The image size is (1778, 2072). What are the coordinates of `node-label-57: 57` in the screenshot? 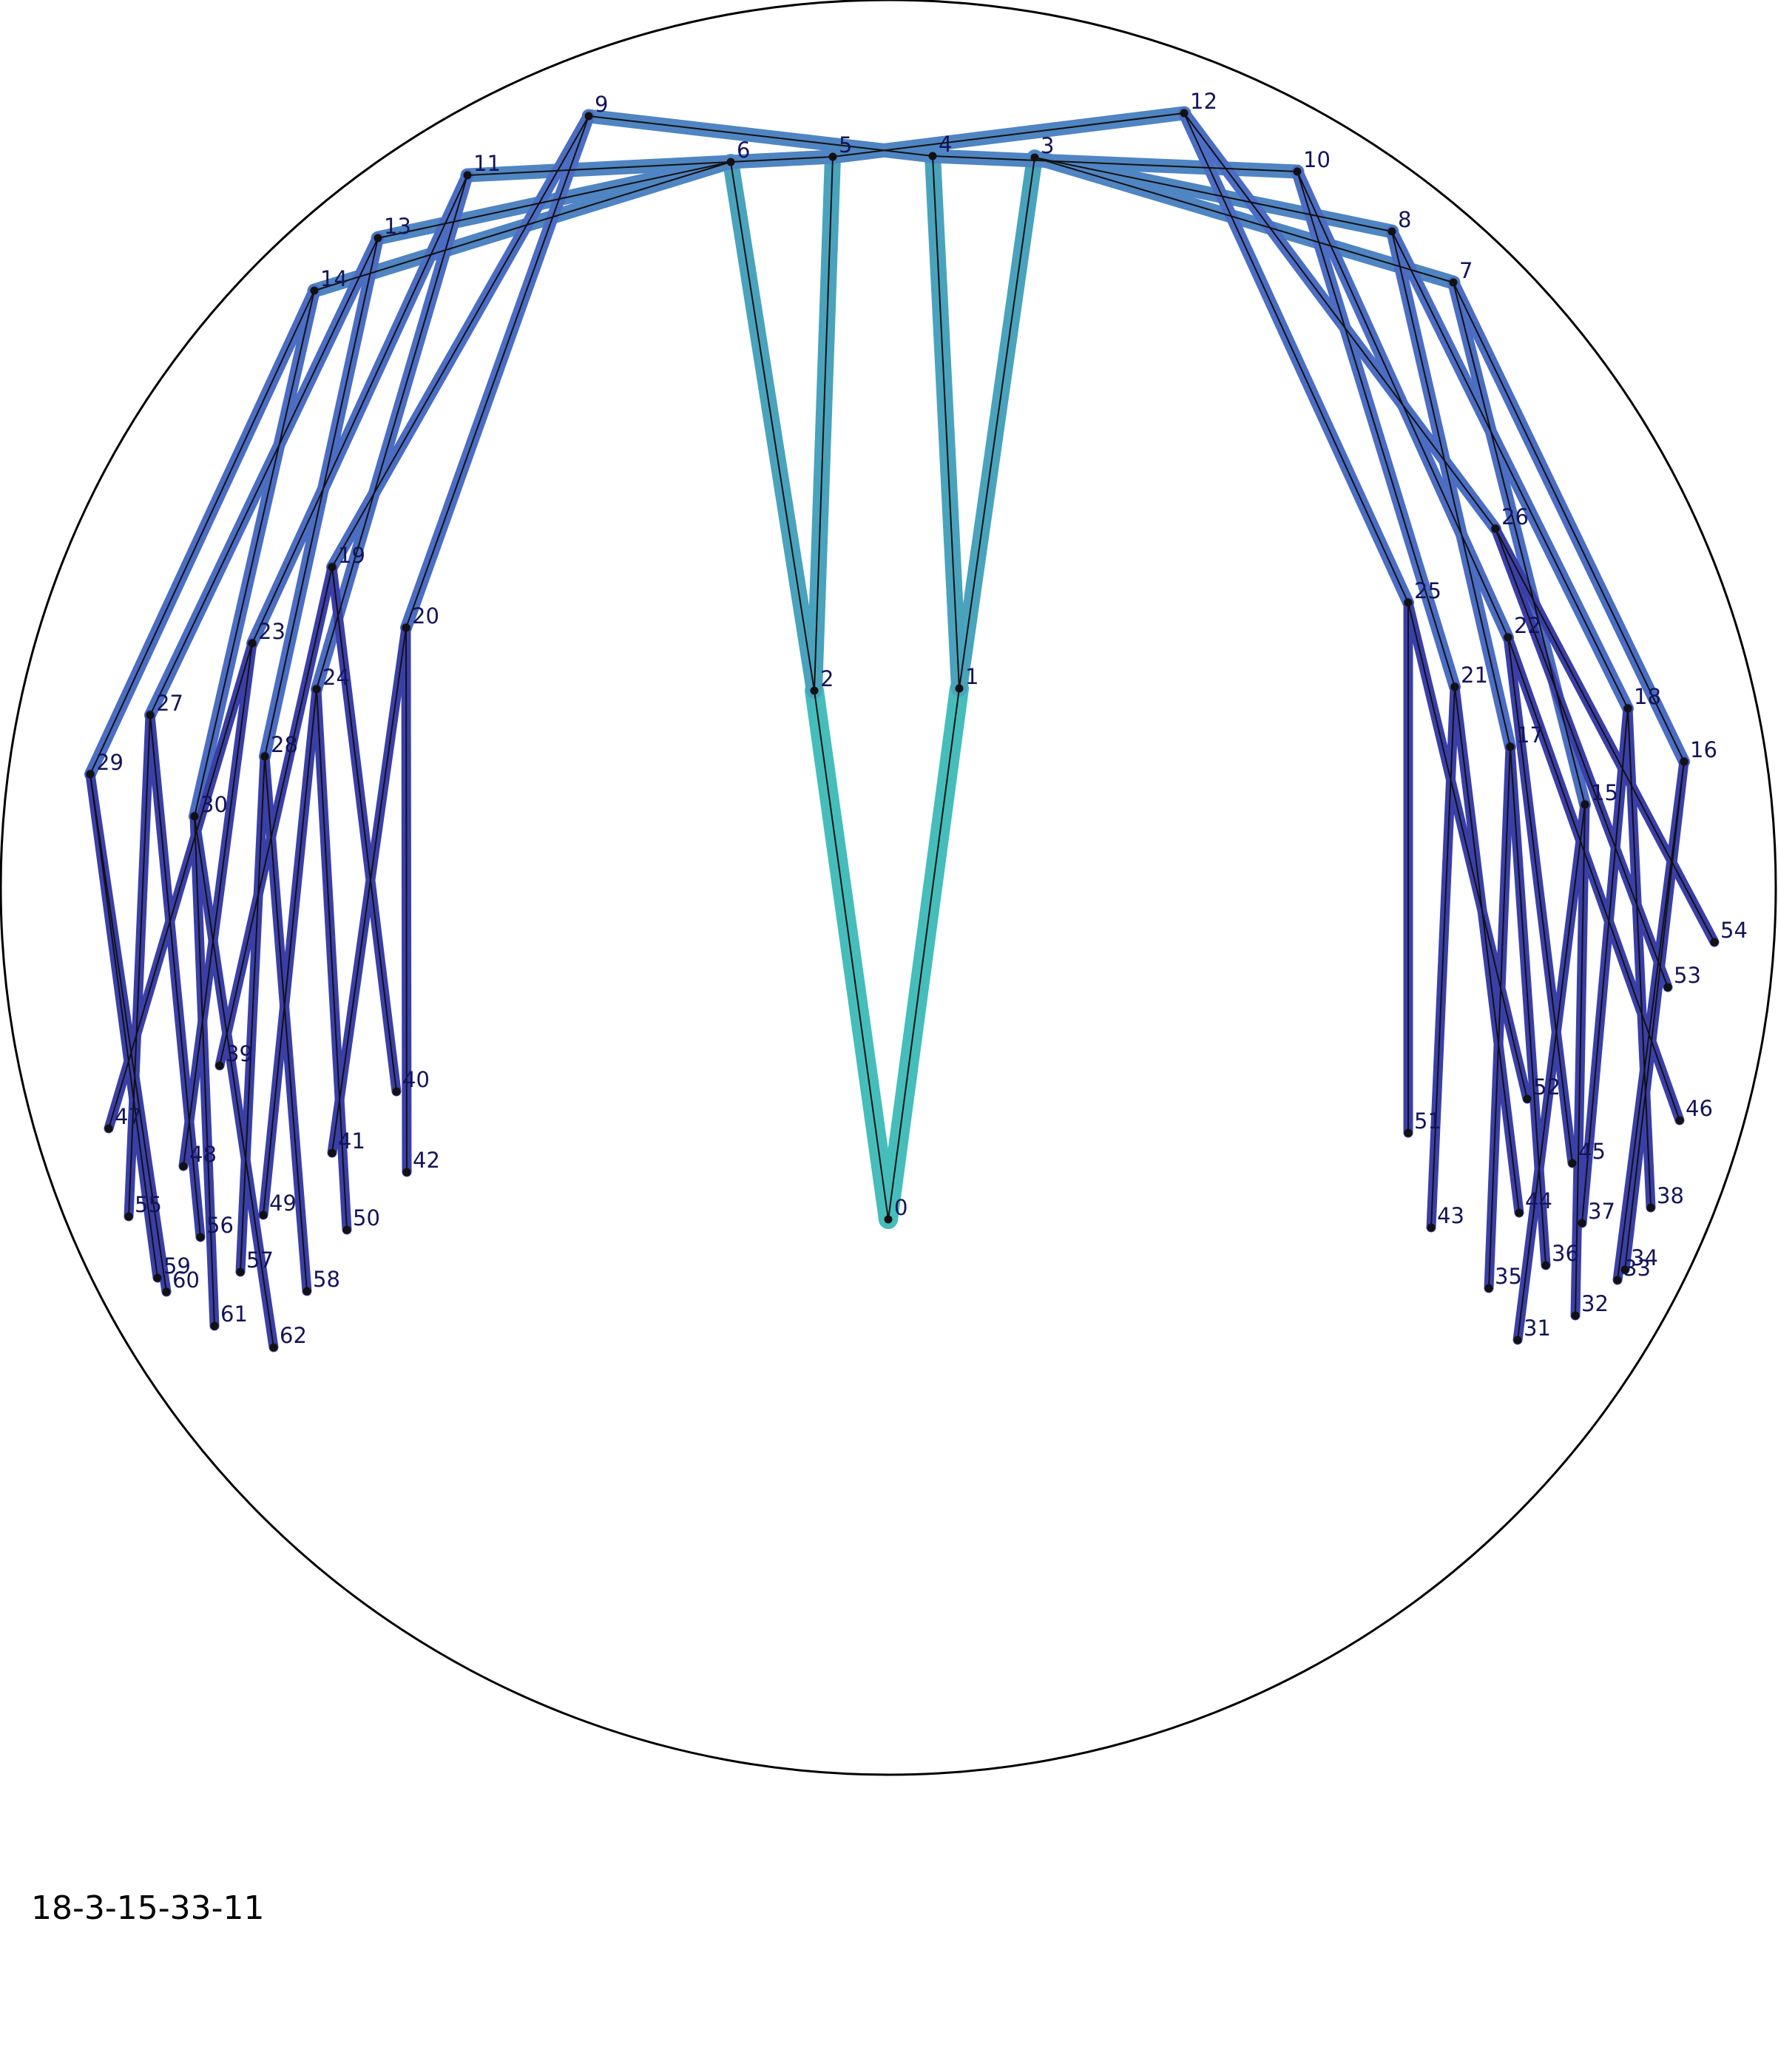 It's located at (260, 1260).